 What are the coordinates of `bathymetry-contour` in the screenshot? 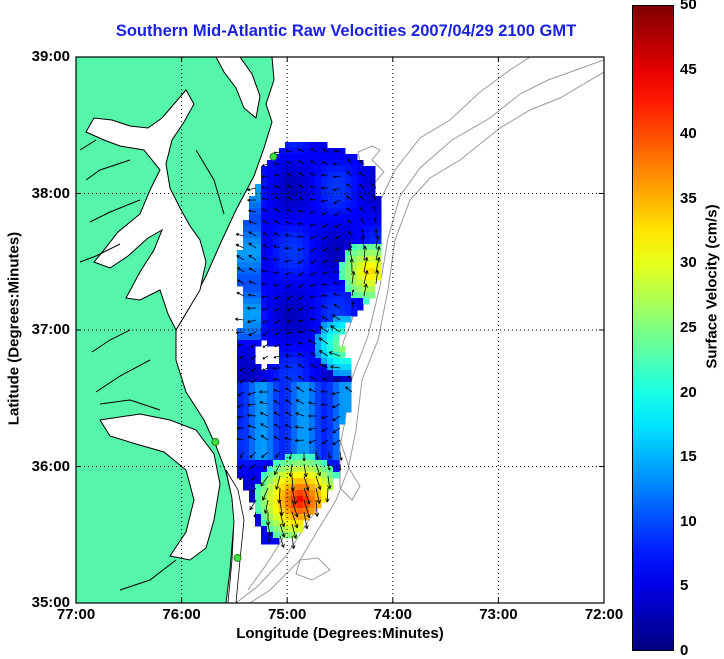 It's located at (350, 470).